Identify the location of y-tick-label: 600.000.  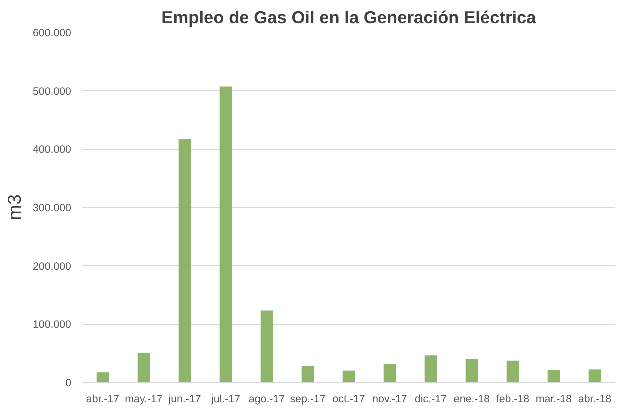
(52, 34).